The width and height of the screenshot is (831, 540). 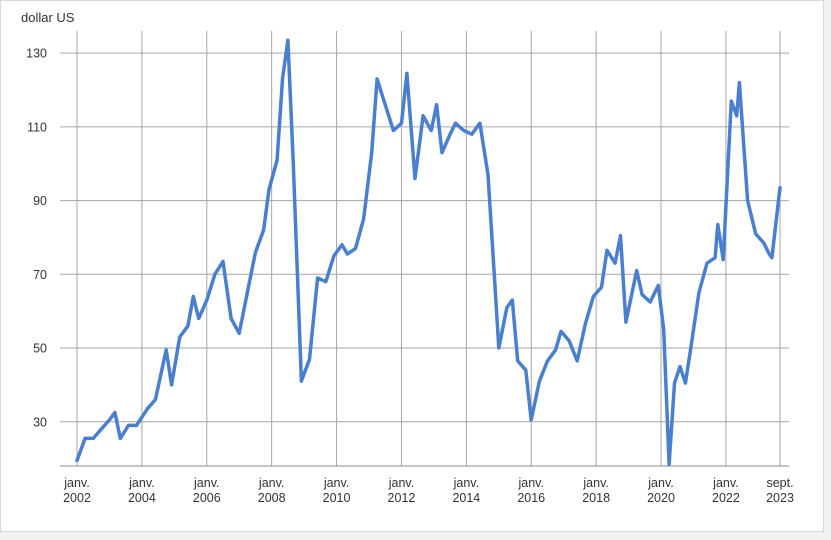 I want to click on x-tick-label: janv. 2022, so click(x=726, y=490).